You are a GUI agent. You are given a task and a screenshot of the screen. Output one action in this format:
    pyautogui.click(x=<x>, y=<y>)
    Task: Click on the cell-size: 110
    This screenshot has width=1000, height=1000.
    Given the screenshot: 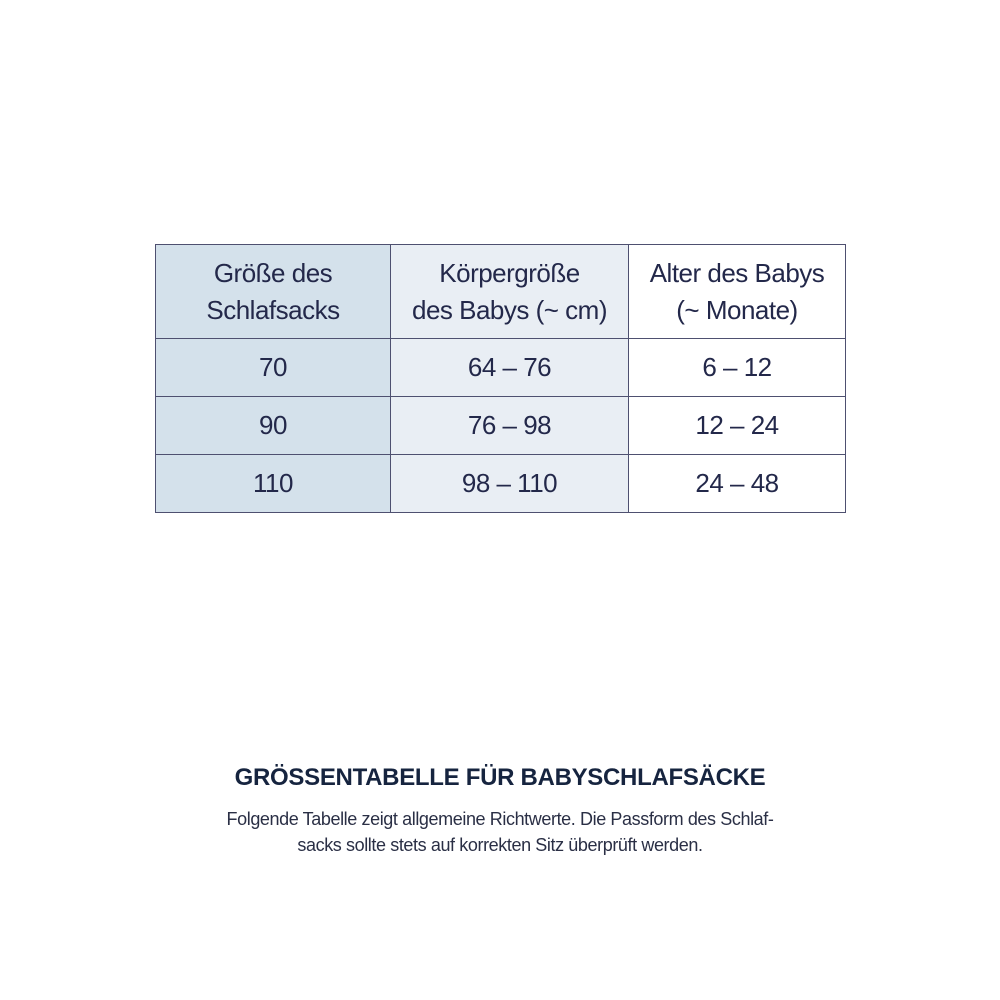 What is the action you would take?
    pyautogui.click(x=273, y=483)
    